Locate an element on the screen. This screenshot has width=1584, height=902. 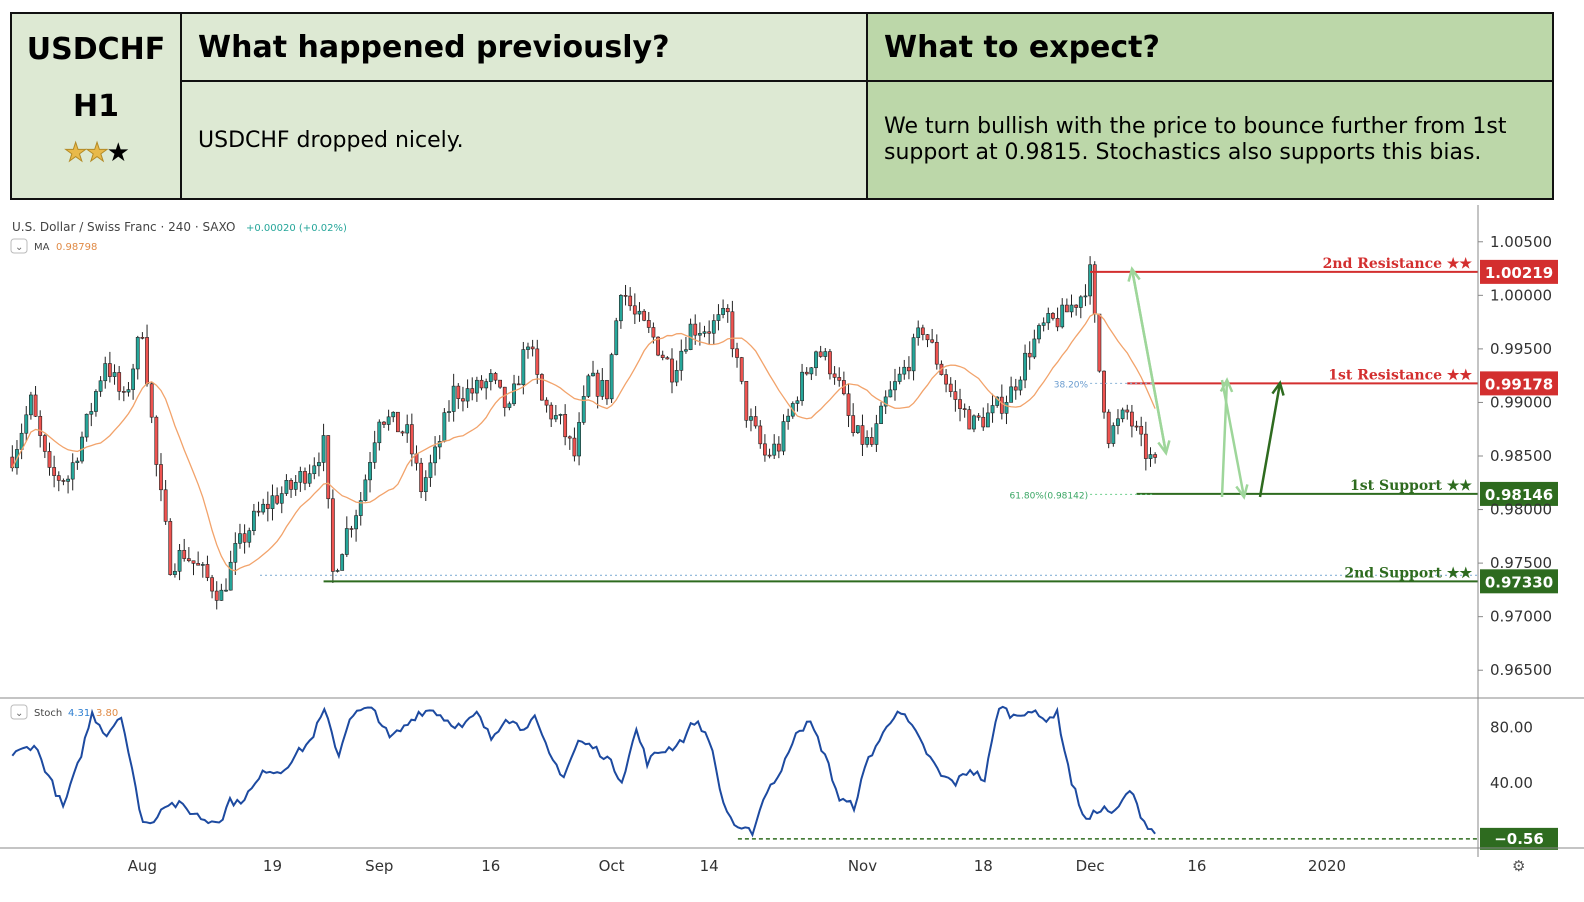
stoch-collapse-button is located at coordinates (19, 712).